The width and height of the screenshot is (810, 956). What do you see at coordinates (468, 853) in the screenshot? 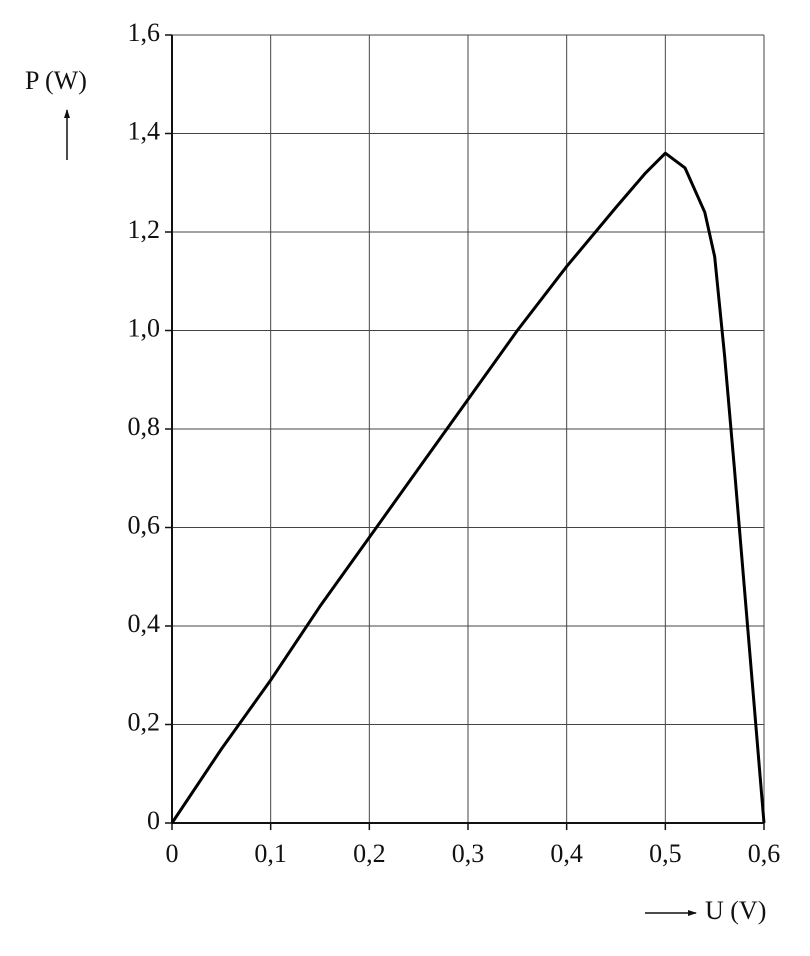
I see `x-tick-label: 0,3` at bounding box center [468, 853].